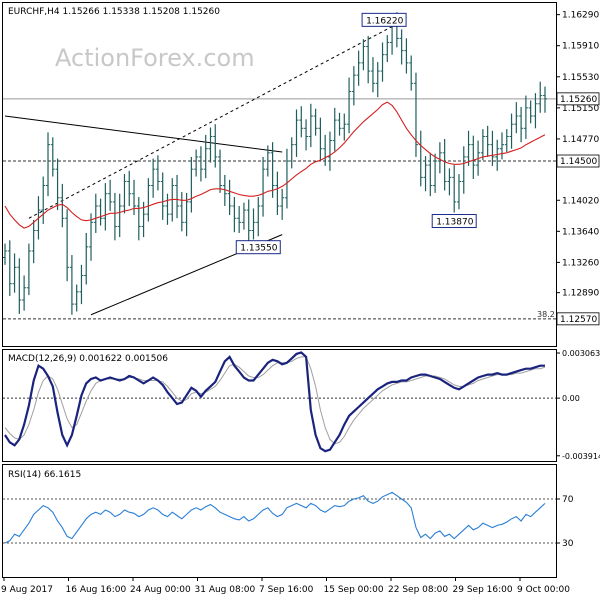 The image size is (600, 604). I want to click on price-tick-label: 1.16290, so click(580, 16).